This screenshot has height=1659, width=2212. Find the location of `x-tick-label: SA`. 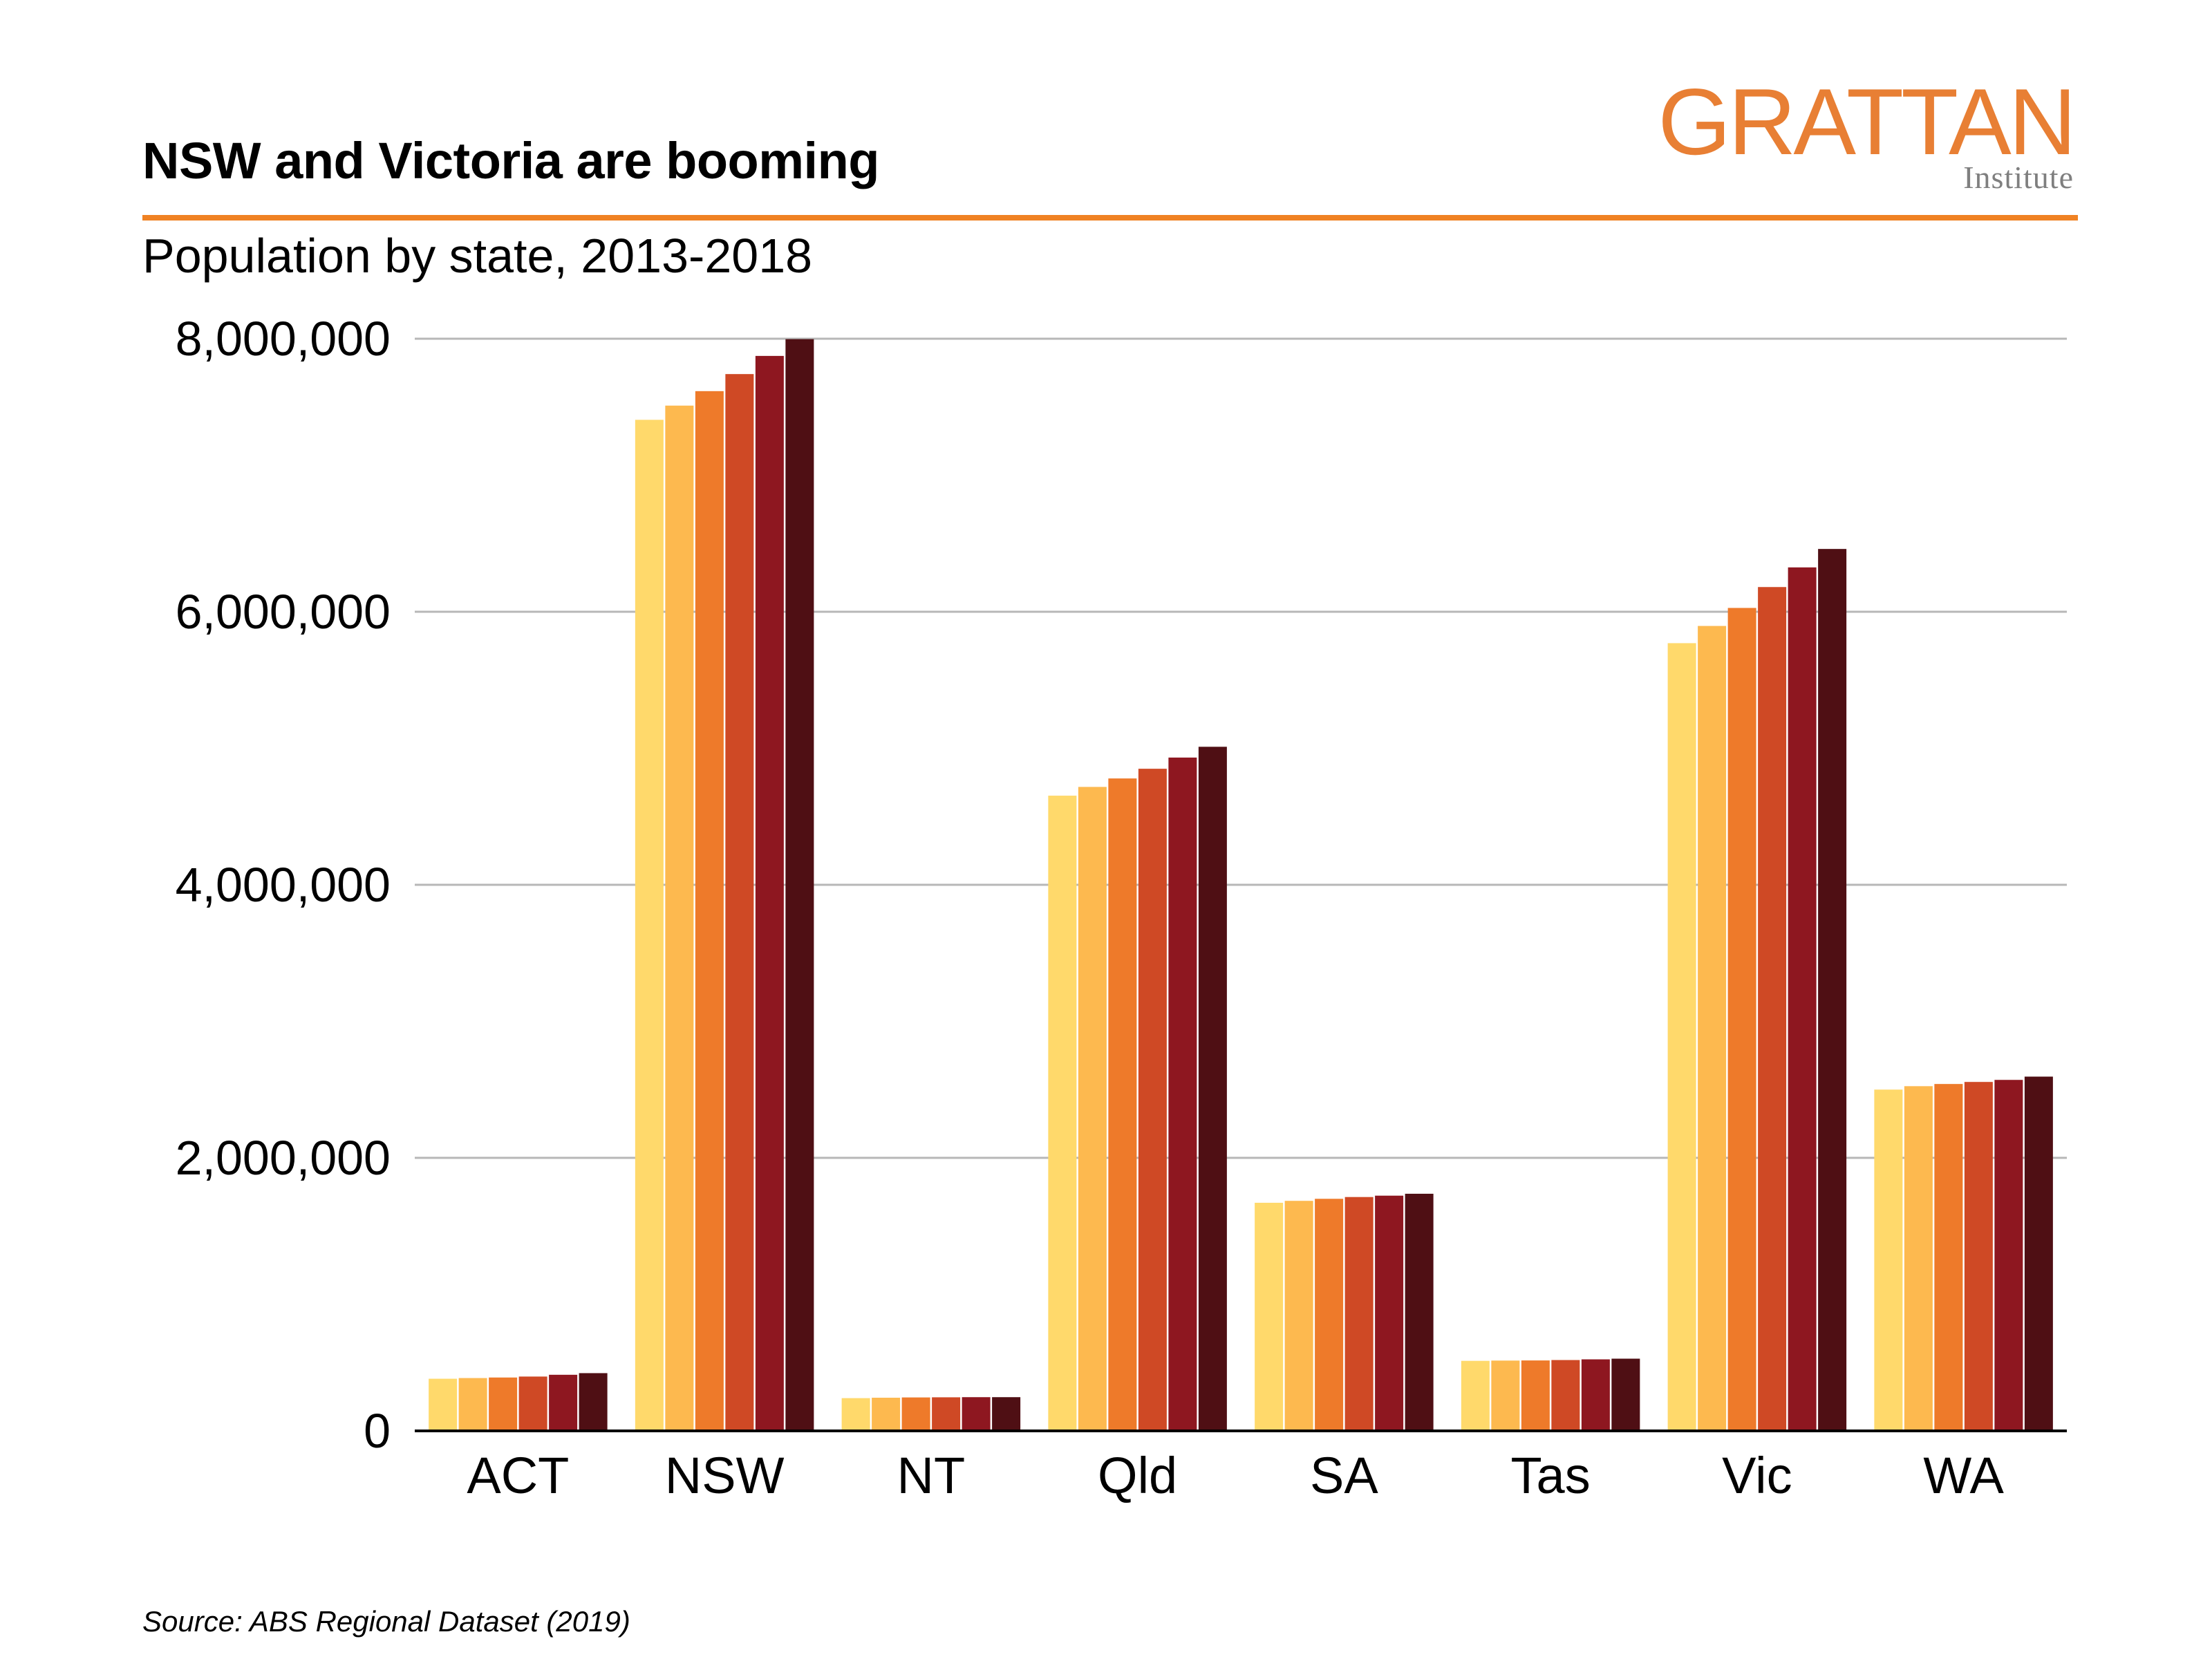

x-tick-label: SA is located at coordinates (1344, 1475).